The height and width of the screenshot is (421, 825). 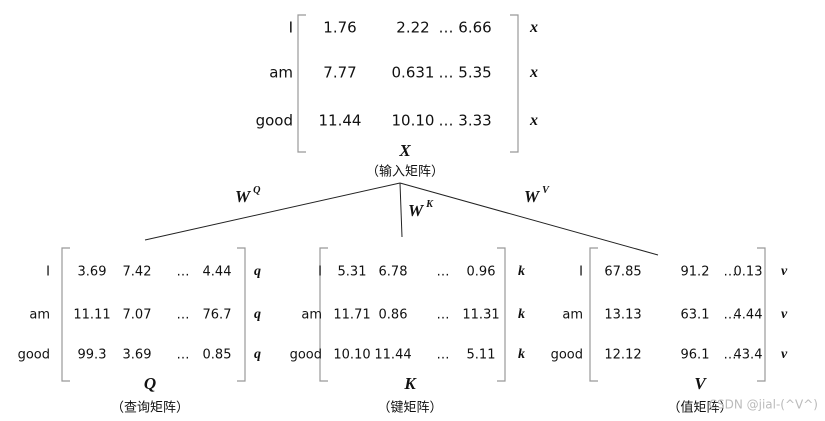 What do you see at coordinates (480, 315) in the screenshot?
I see `cell: 11.31` at bounding box center [480, 315].